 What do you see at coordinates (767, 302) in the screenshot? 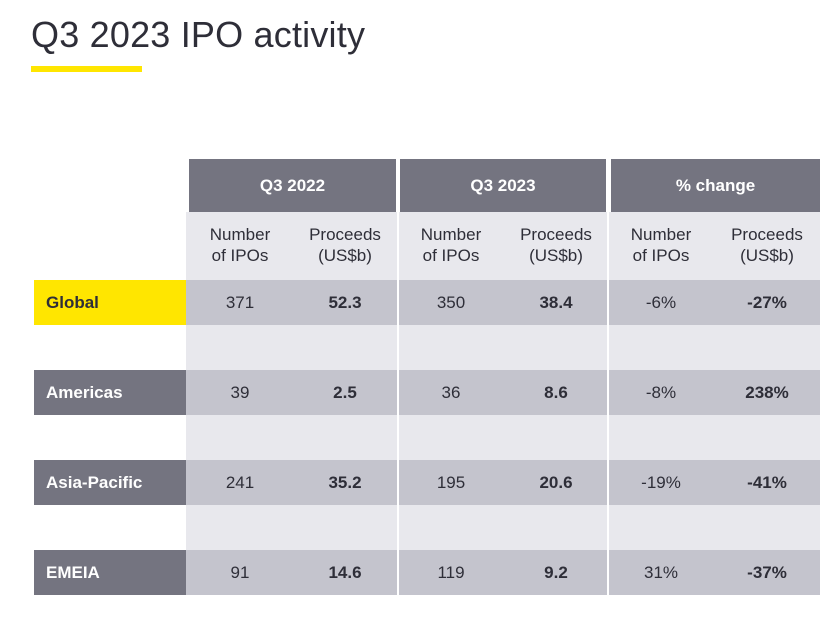
I see `table-cell: -27%` at bounding box center [767, 302].